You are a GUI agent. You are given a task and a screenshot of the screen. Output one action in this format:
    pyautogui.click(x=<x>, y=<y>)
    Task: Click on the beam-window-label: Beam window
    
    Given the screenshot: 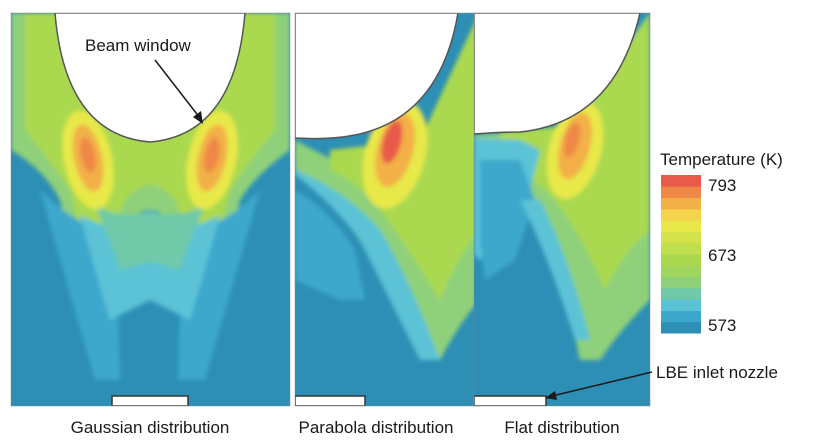 What is the action you would take?
    pyautogui.click(x=138, y=45)
    